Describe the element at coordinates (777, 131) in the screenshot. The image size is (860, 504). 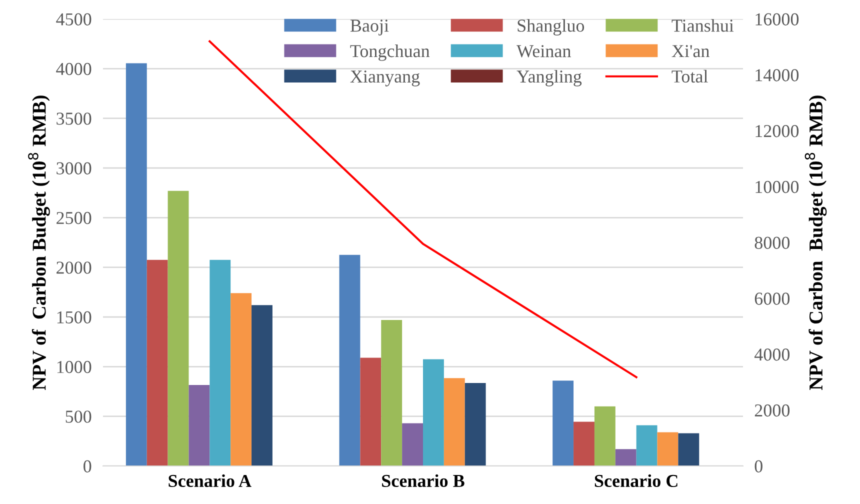
I see `y2-tick-label: 12000` at that location.